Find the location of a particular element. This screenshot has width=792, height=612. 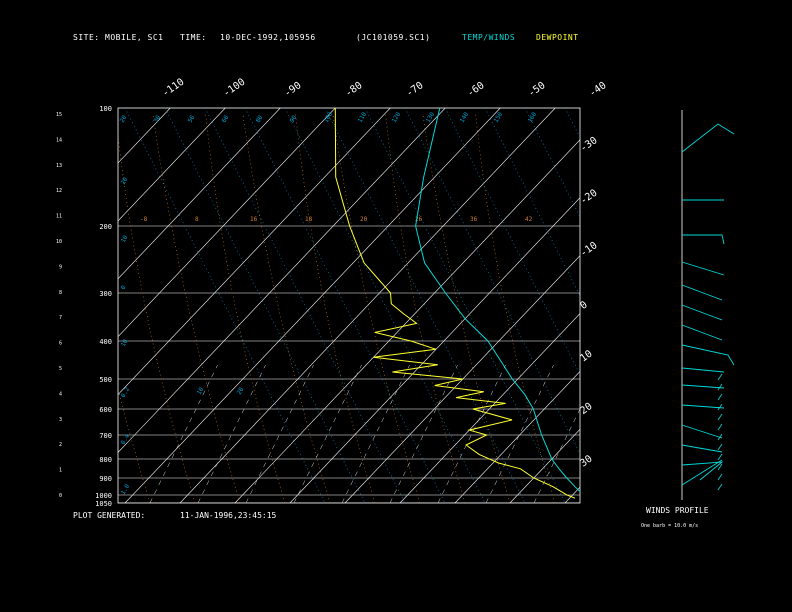

isotherm-top-label: -70 is located at coordinates (414, 89).